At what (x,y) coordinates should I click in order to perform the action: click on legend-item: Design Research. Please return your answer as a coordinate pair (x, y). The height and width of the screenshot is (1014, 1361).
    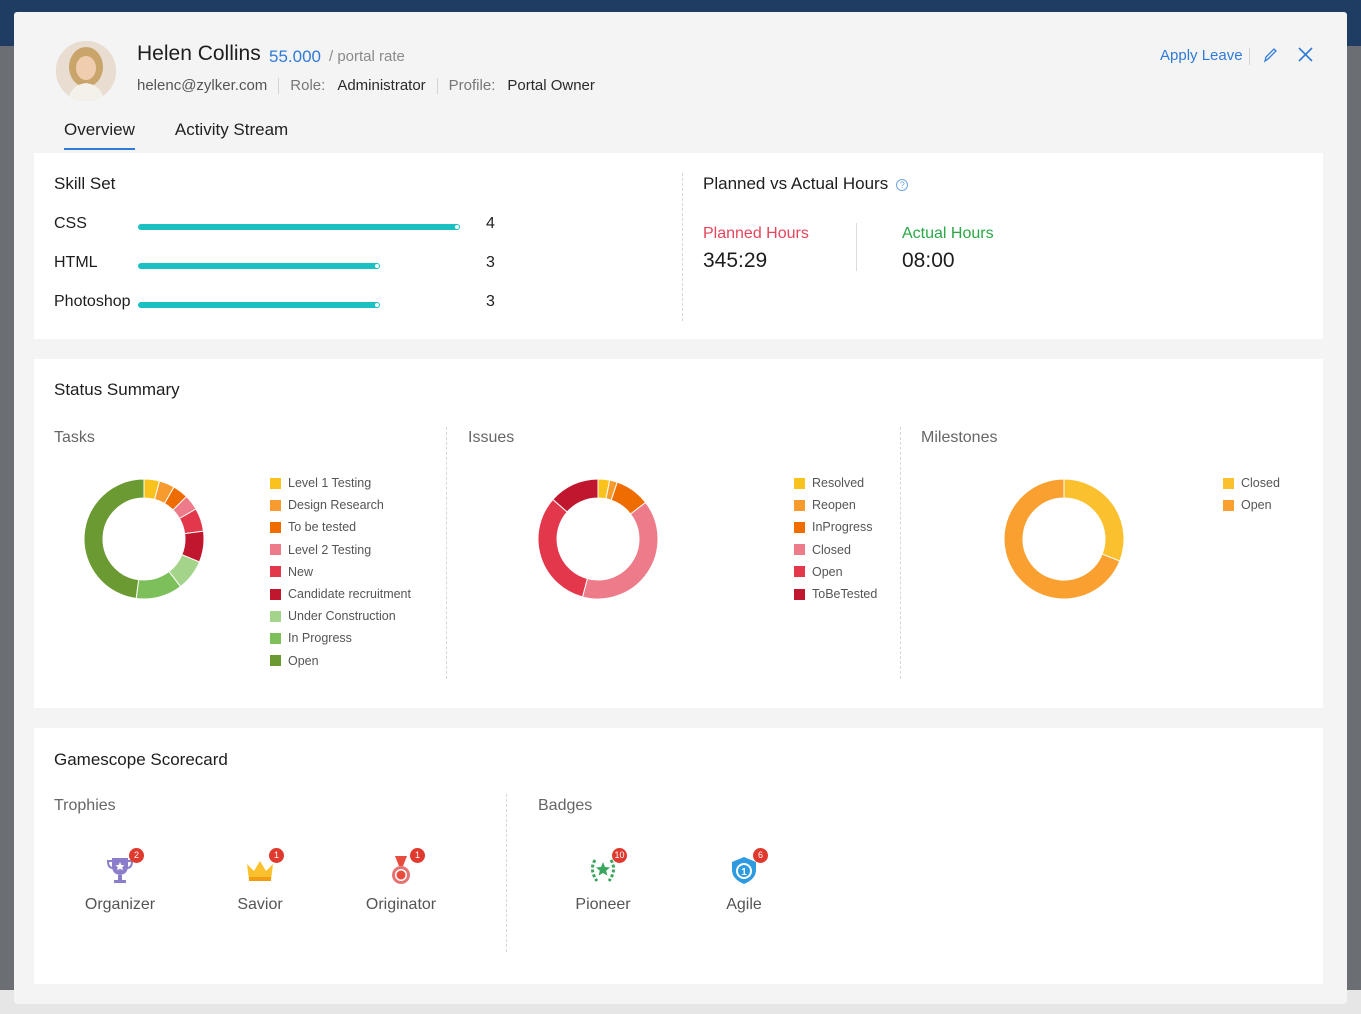
    Looking at the image, I should click on (340, 505).